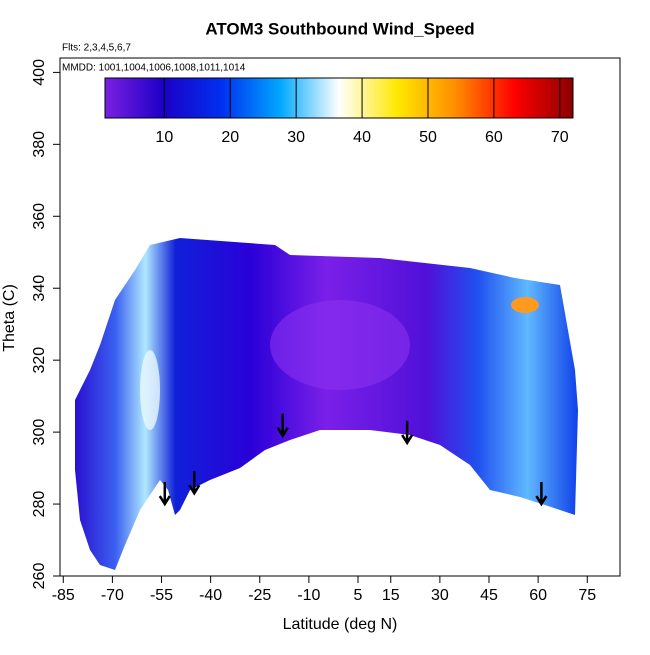 The height and width of the screenshot is (655, 650). I want to click on colorbar-tick-label: 40, so click(362, 137).